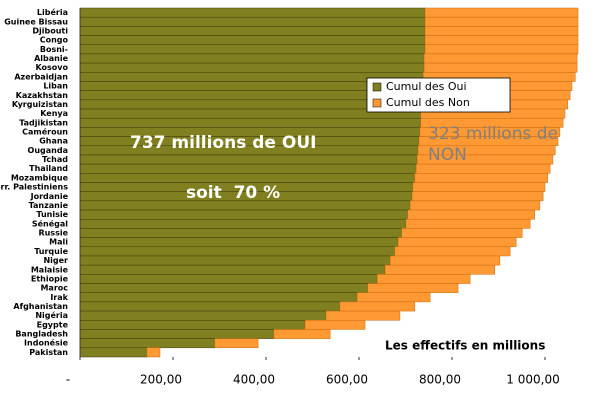  Describe the element at coordinates (48, 150) in the screenshot. I see `category-label: Ouganda` at that location.